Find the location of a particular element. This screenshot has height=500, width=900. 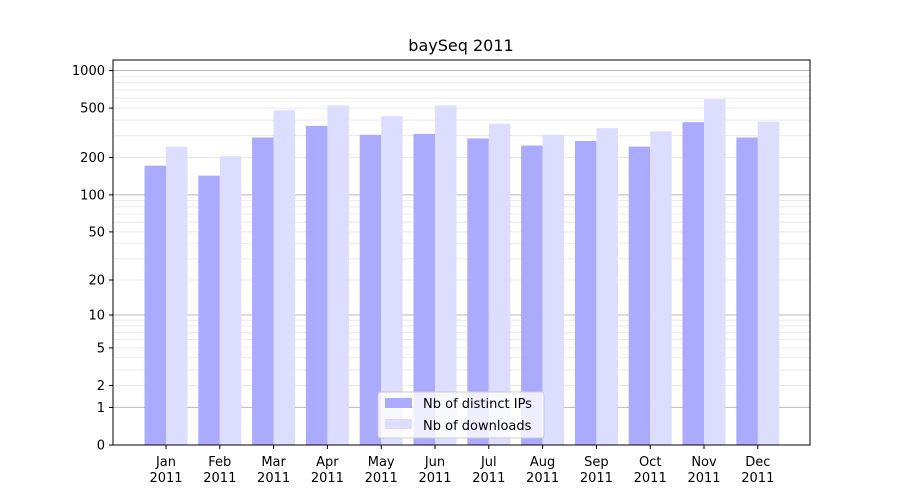

chart-title: baySeq 2011 is located at coordinates (460, 45).